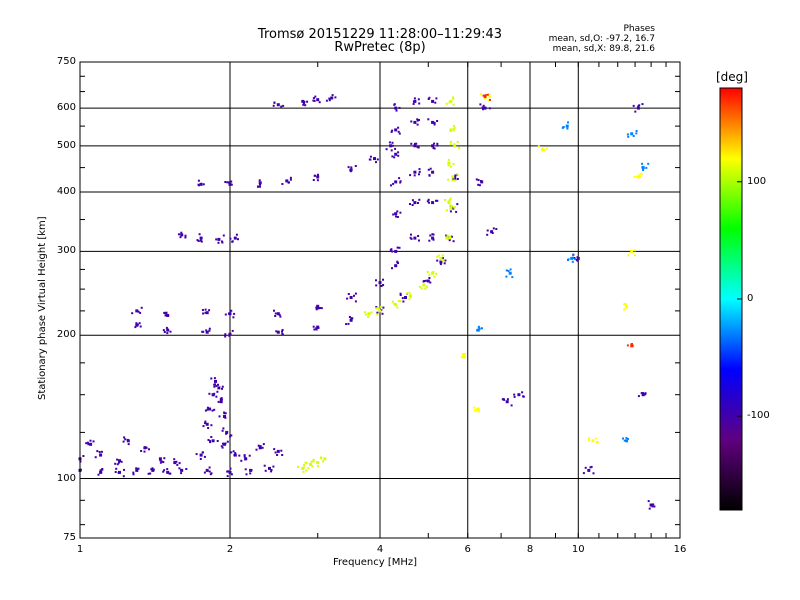 The image size is (800, 600). What do you see at coordinates (639, 29) in the screenshot?
I see `phases-stats-header: Phases` at bounding box center [639, 29].